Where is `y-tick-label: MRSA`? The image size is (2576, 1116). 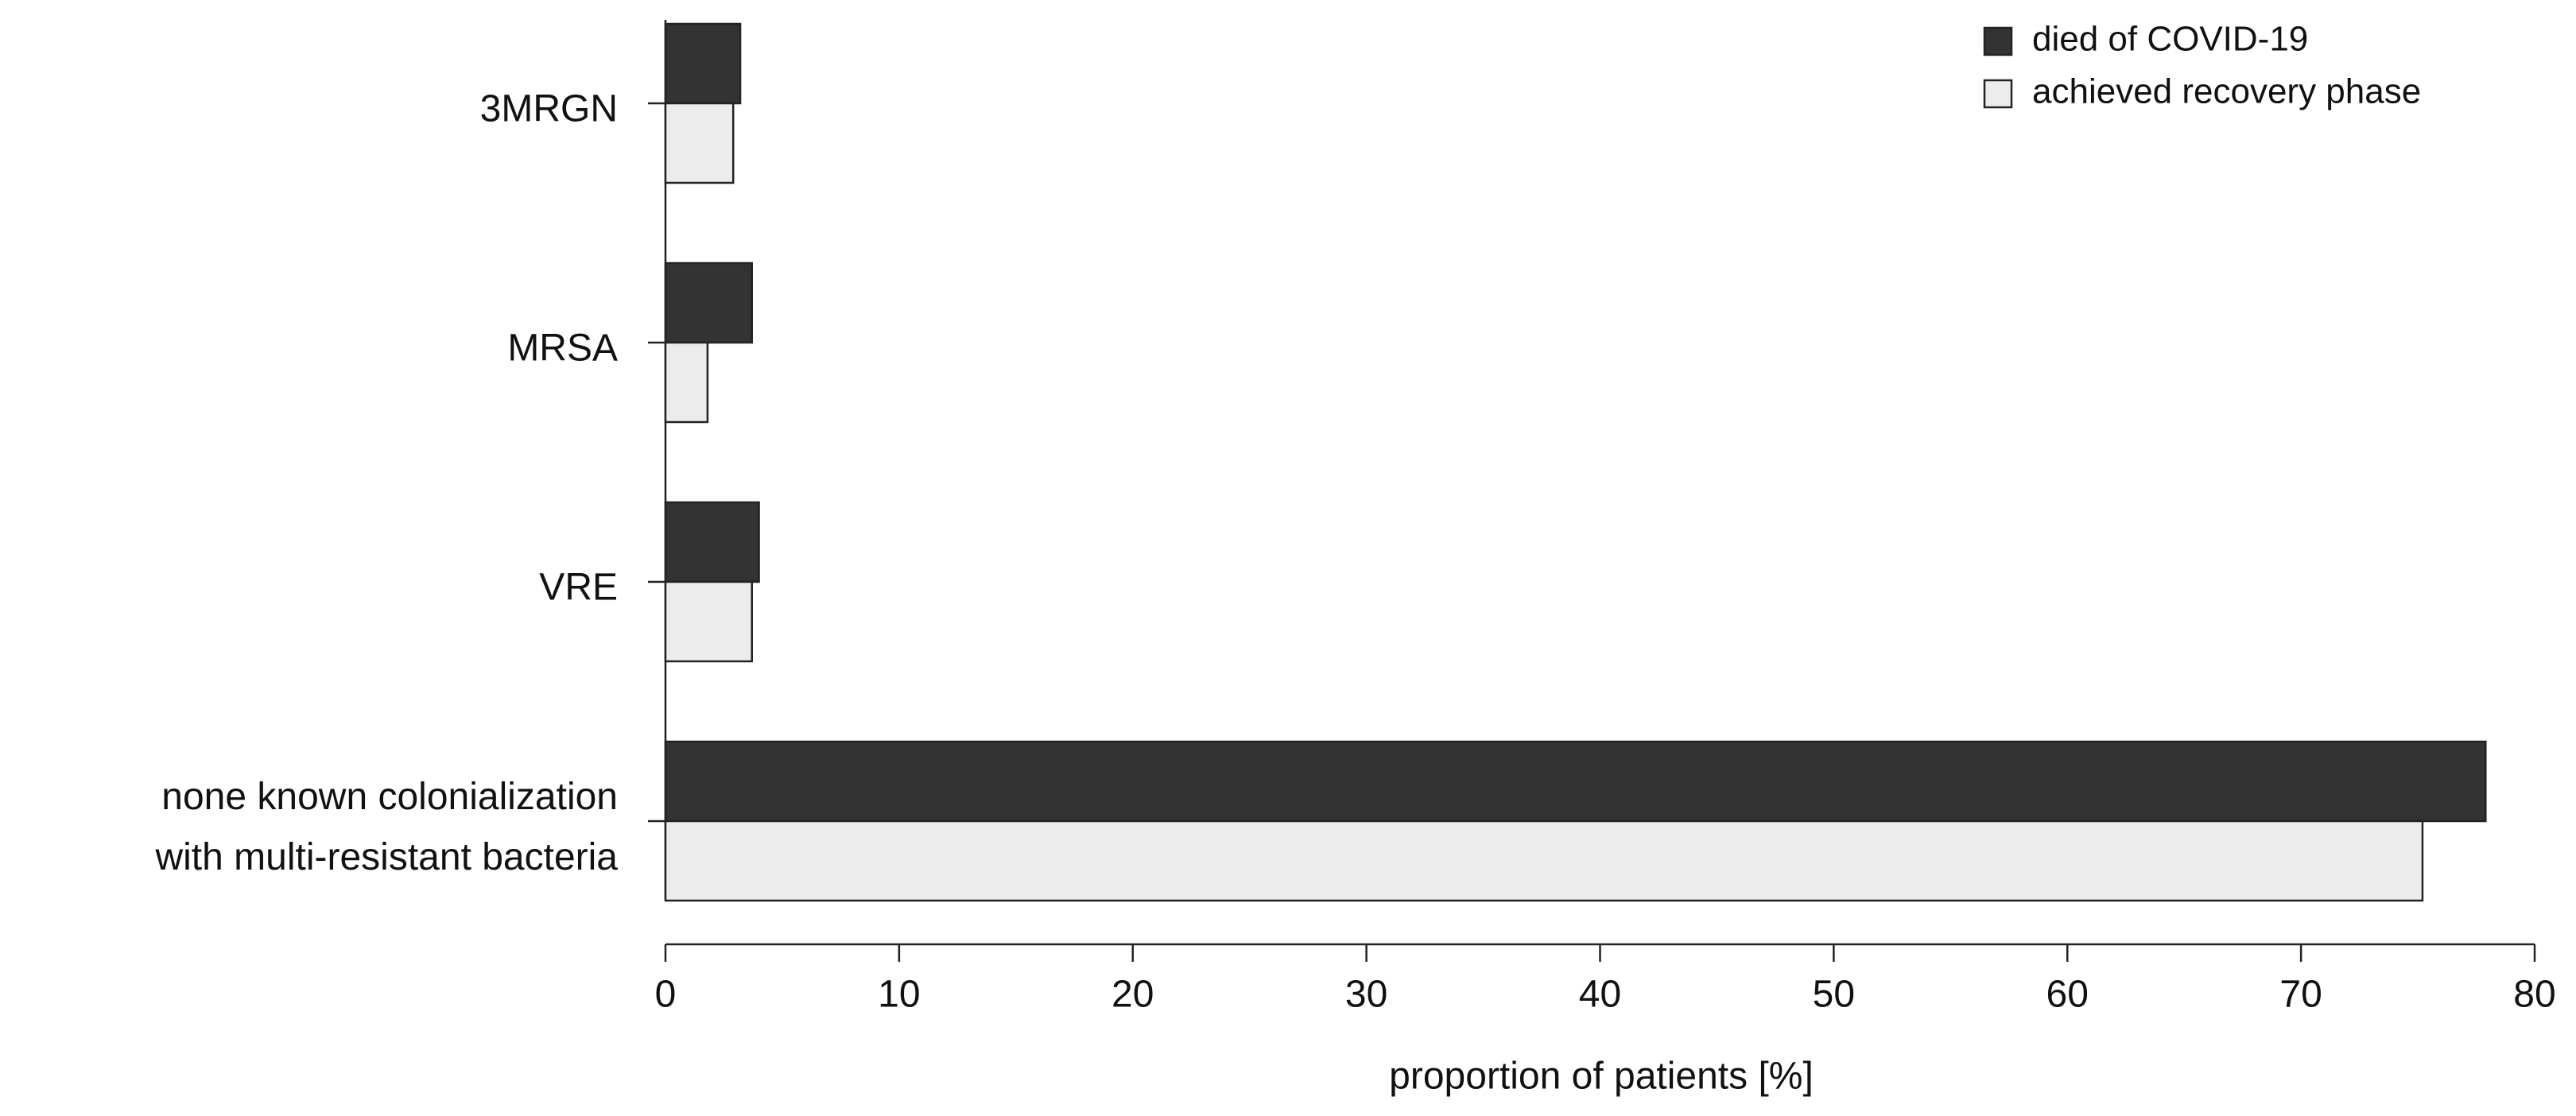 y-tick-label: MRSA is located at coordinates (563, 348).